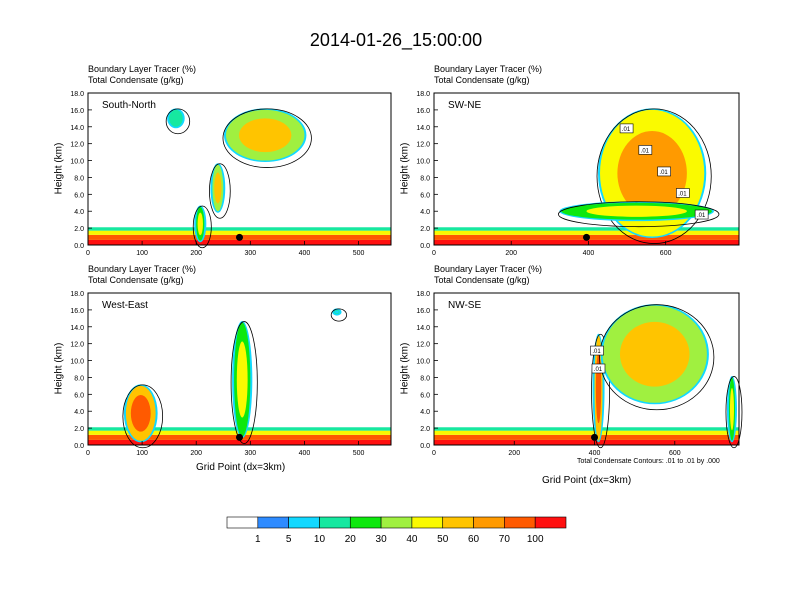 The width and height of the screenshot is (792, 612). I want to click on colorbar-label: 20, so click(350, 539).